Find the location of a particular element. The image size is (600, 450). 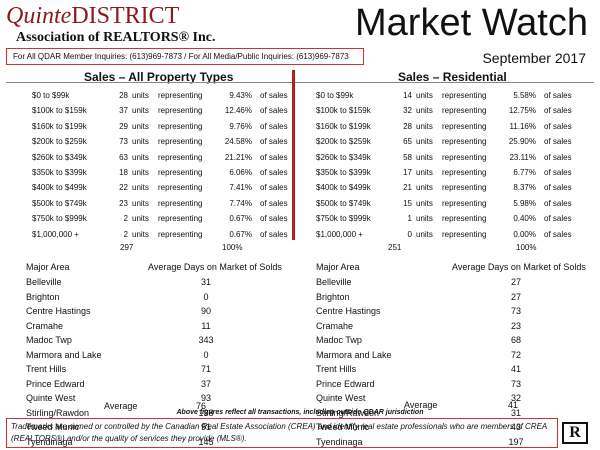

area-name: Belleville is located at coordinates (44, 282).